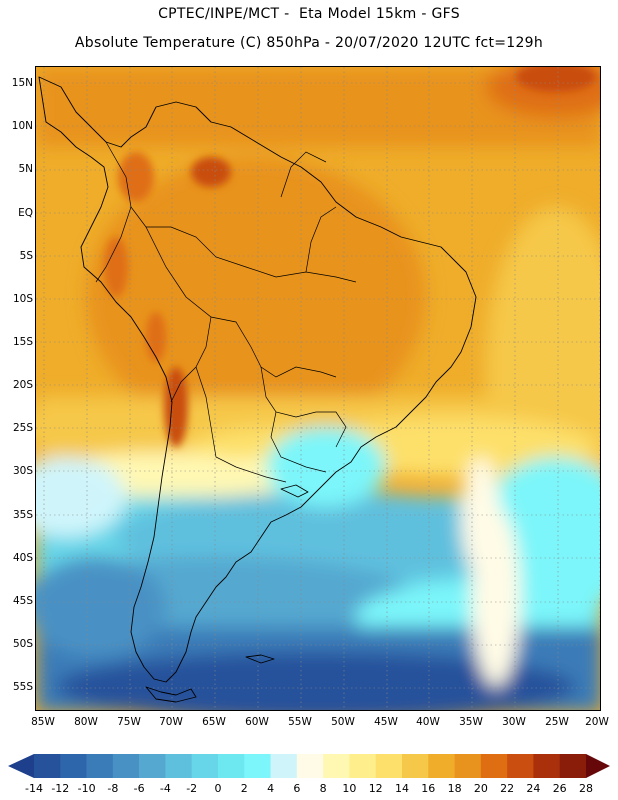 The height and width of the screenshot is (800, 618). I want to click on colorbar-tick-label: -4, so click(165, 788).